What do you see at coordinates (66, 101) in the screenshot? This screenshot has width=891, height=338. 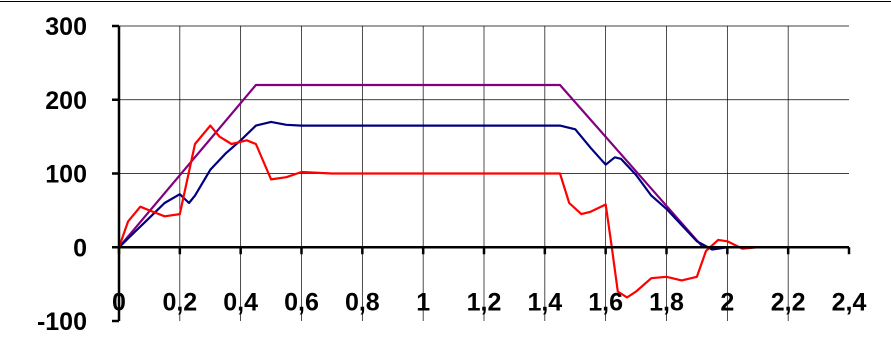 I see `y-tick-label: 200` at bounding box center [66, 101].